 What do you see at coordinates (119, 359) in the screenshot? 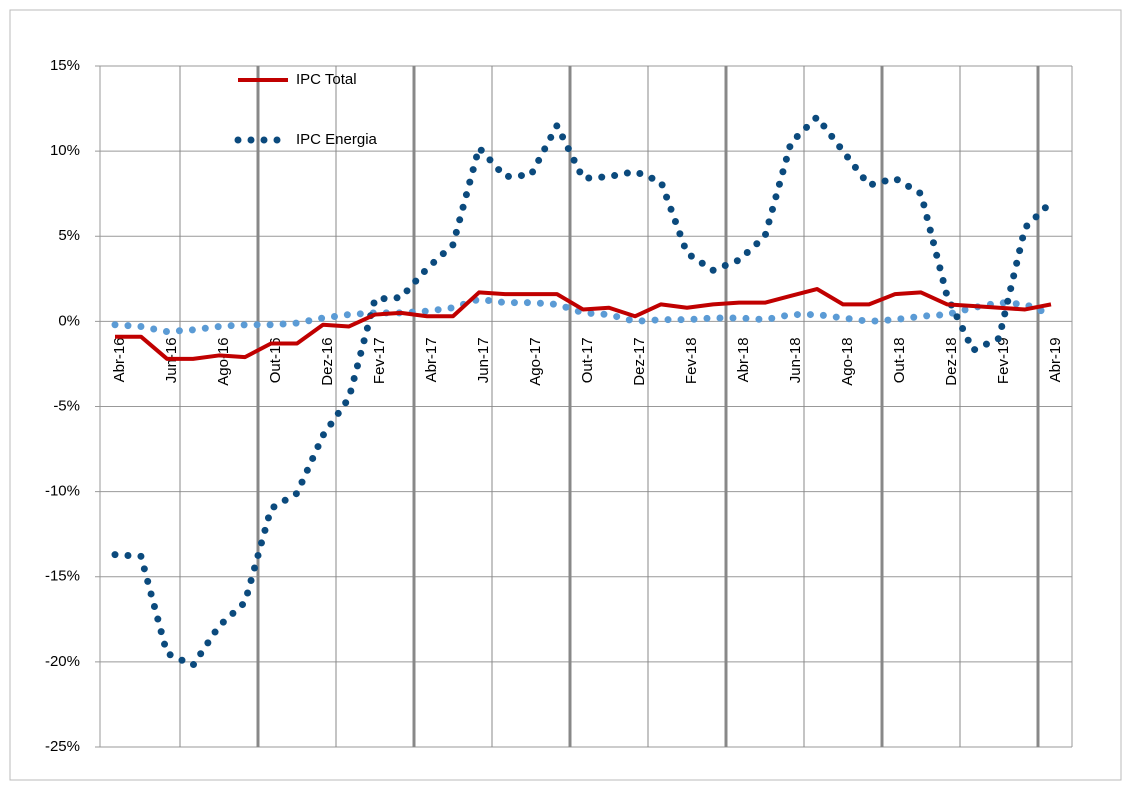
I see `x-tick-label: Abr-16` at bounding box center [119, 359].